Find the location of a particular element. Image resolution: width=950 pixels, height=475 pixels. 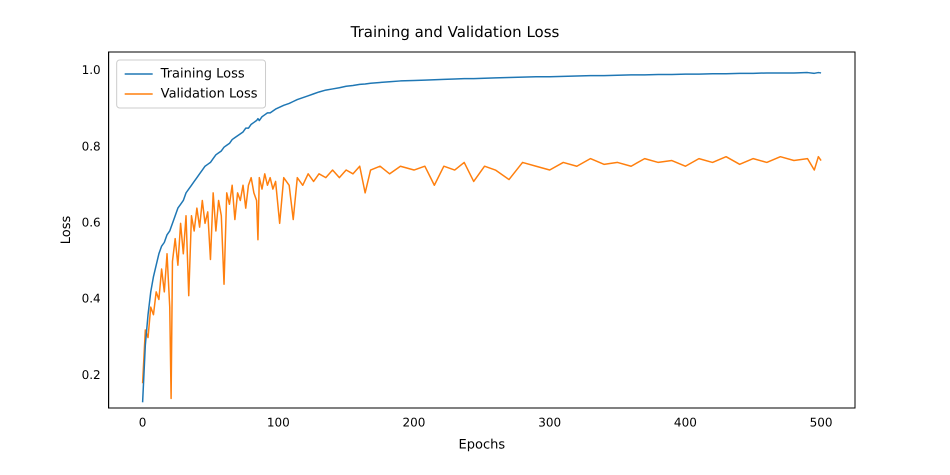

x-tick-label: 200 is located at coordinates (414, 422).